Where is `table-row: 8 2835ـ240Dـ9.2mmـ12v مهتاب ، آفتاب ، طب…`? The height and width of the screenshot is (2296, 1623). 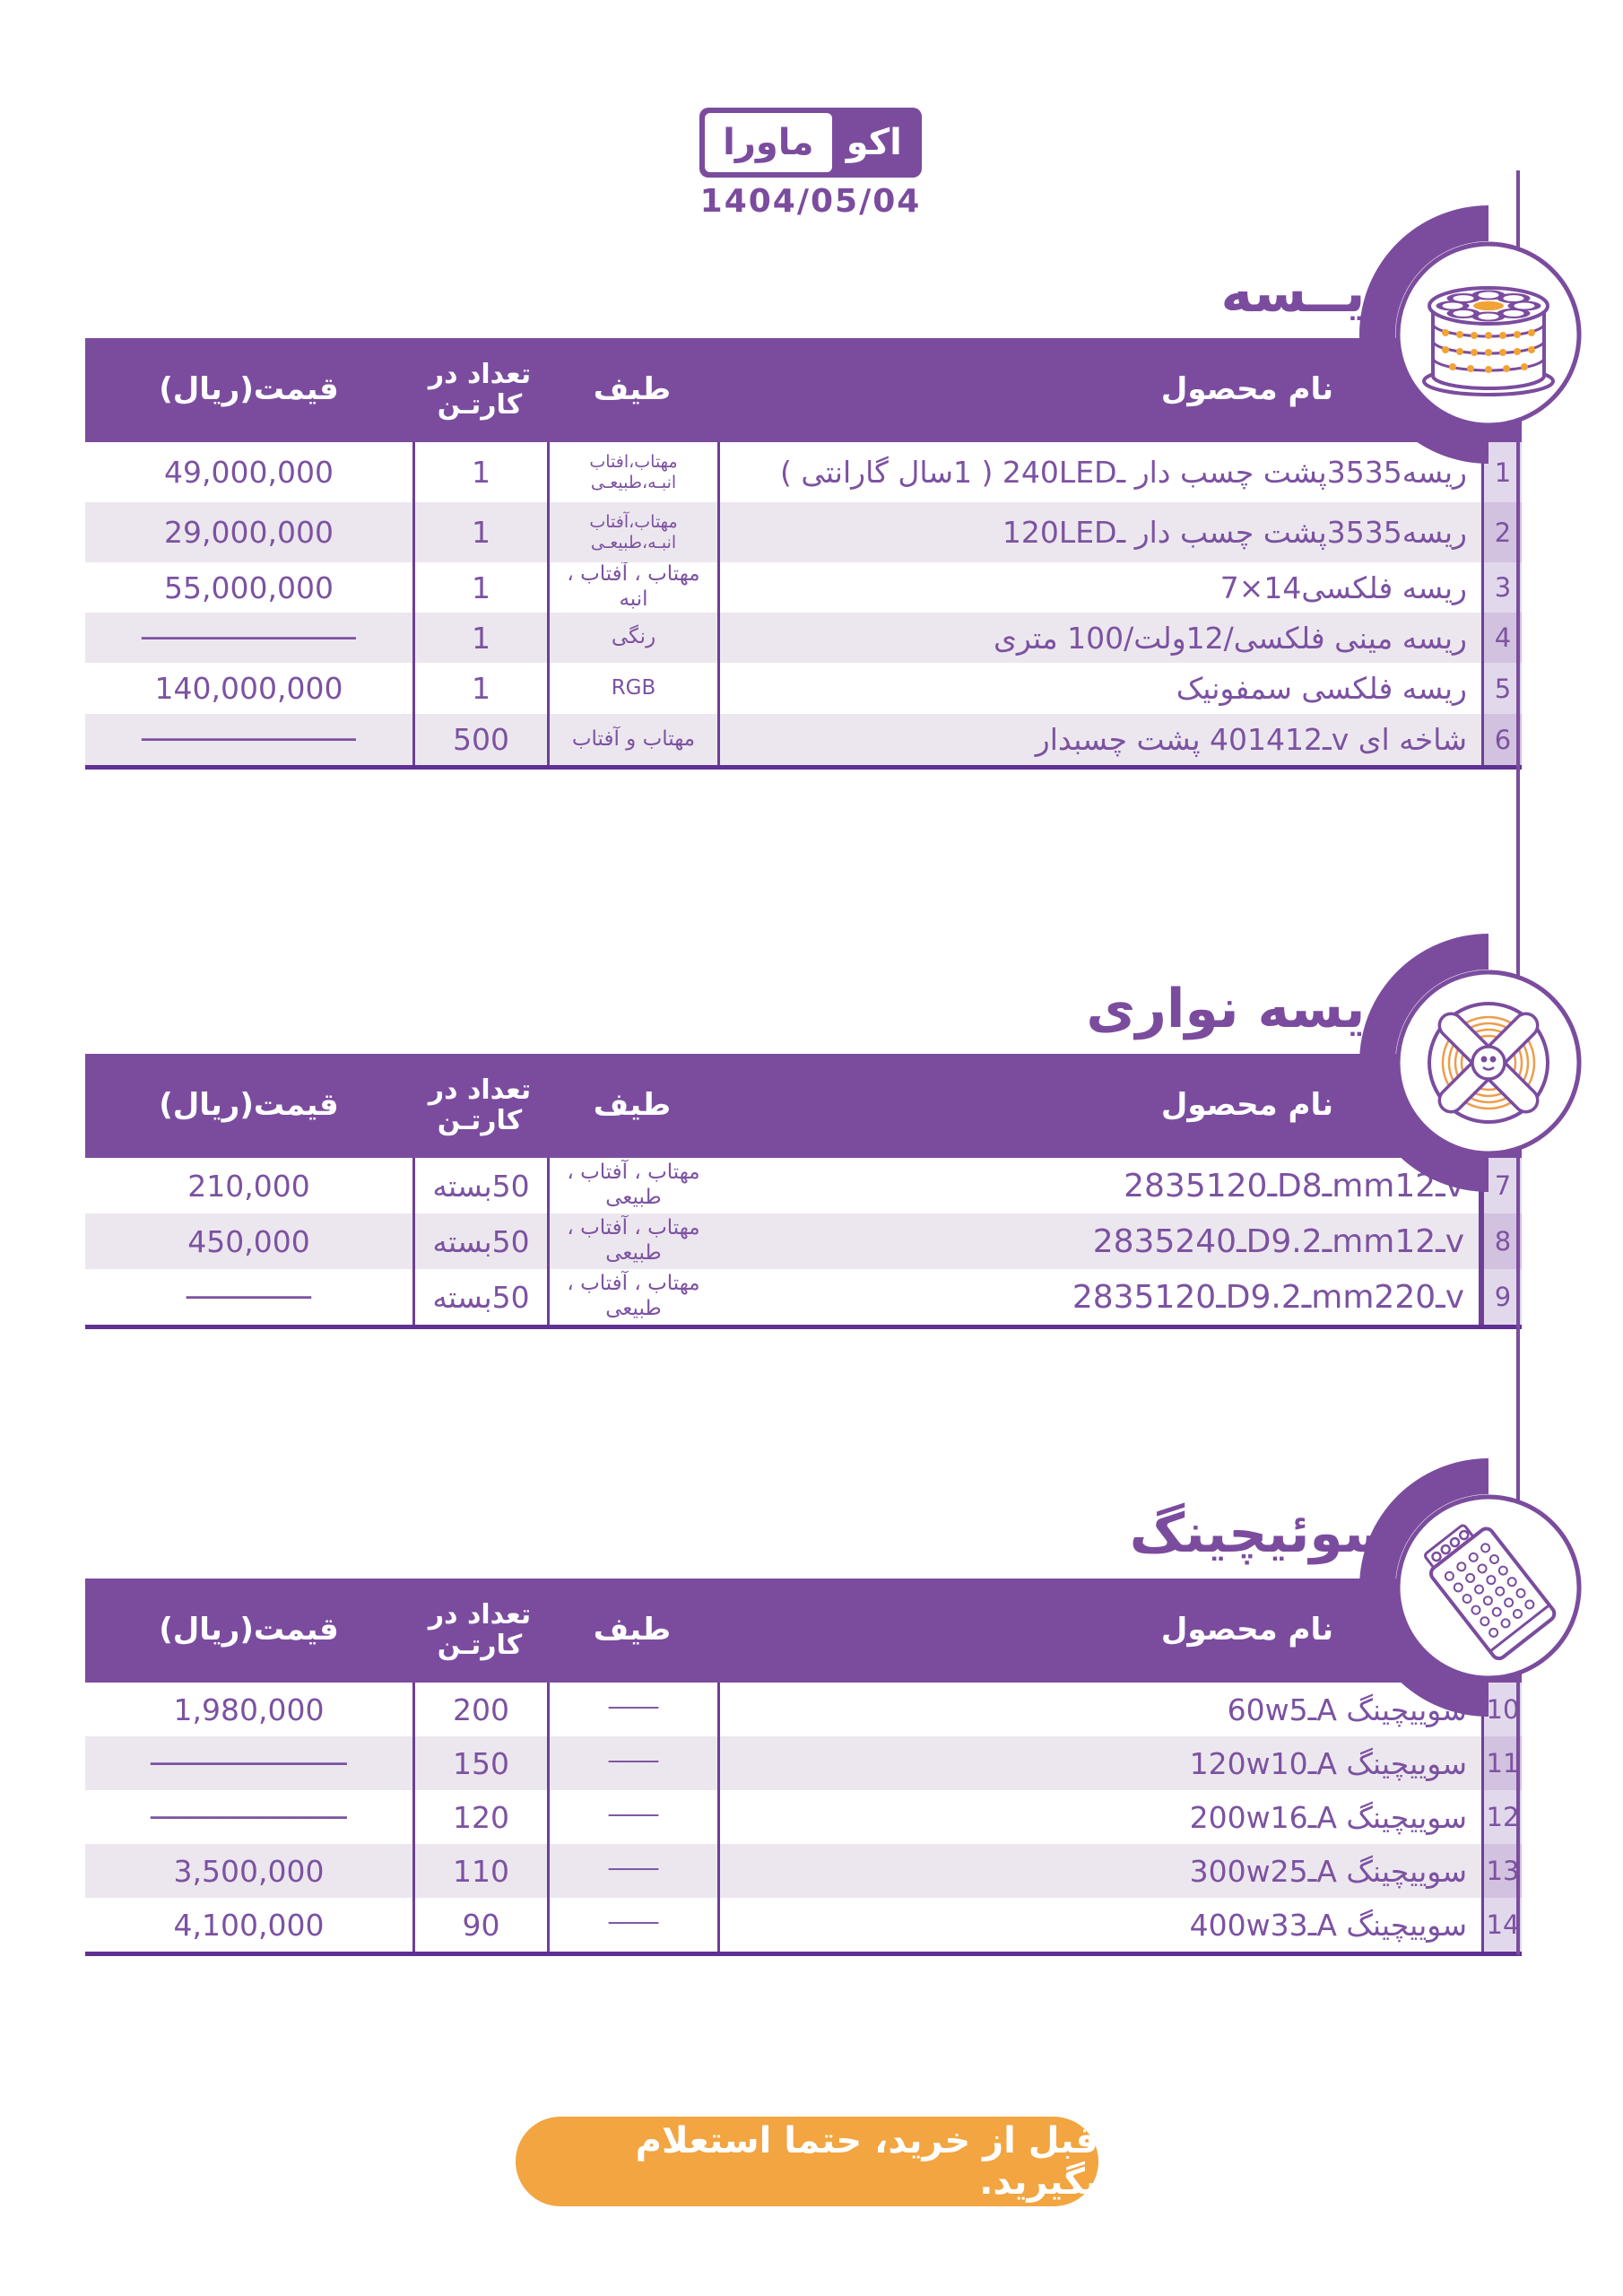 table-row: 8 2835ـ240Dـ9.2mmـ12v مهتاب ، آفتاب ، طب… is located at coordinates (803, 1241).